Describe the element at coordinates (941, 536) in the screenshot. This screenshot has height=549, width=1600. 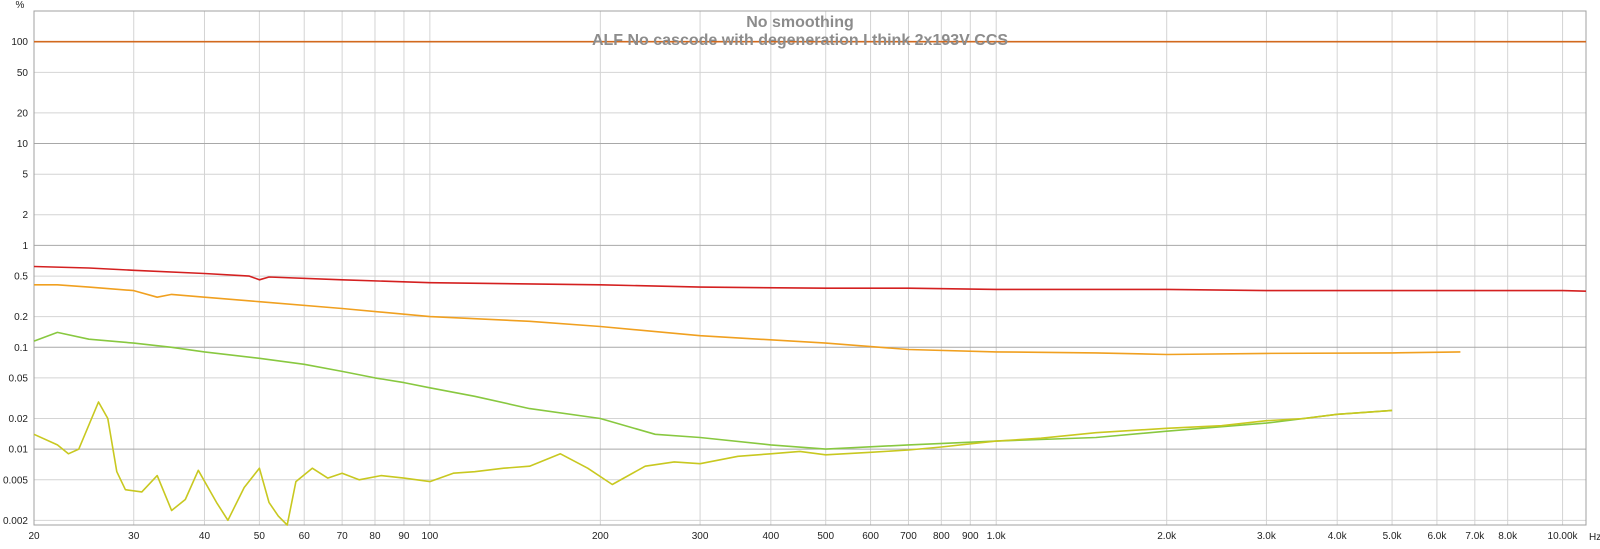
I see `x-tick-label: 800` at that location.